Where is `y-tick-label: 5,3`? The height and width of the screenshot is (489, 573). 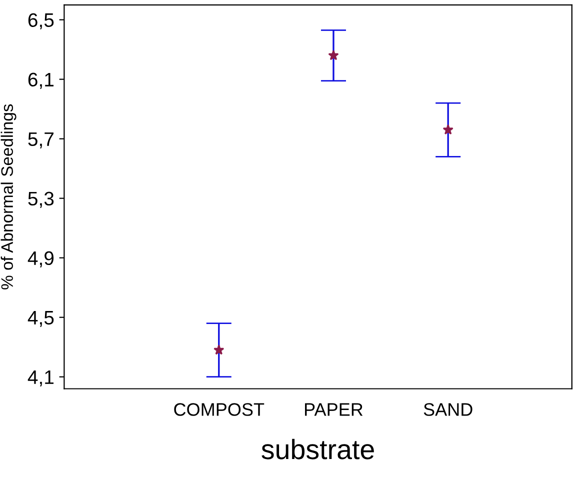 y-tick-label: 5,3 is located at coordinates (41, 200).